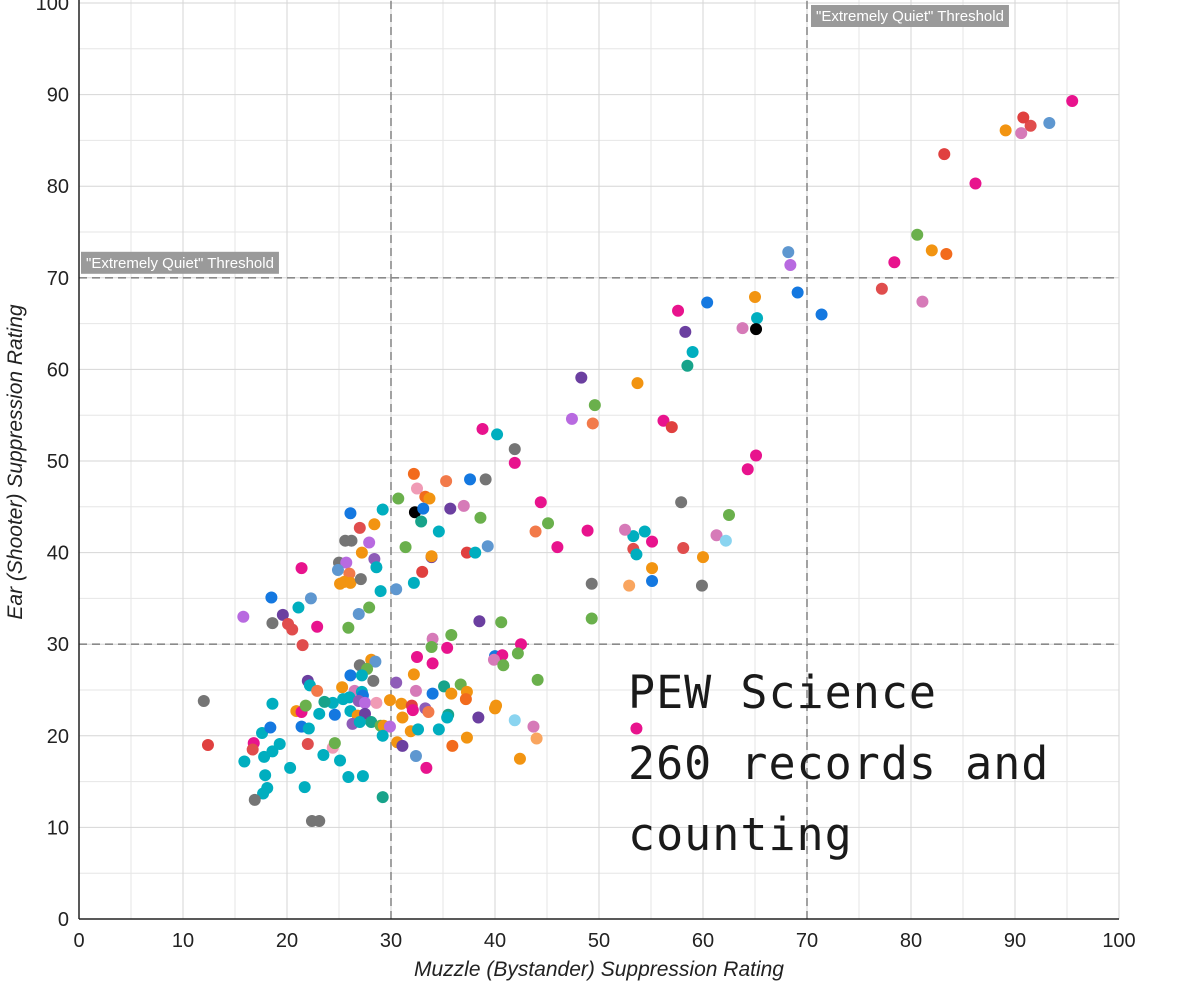 This screenshot has height=995, width=1200. What do you see at coordinates (807, 941) in the screenshot?
I see `x-tick-label: 70` at bounding box center [807, 941].